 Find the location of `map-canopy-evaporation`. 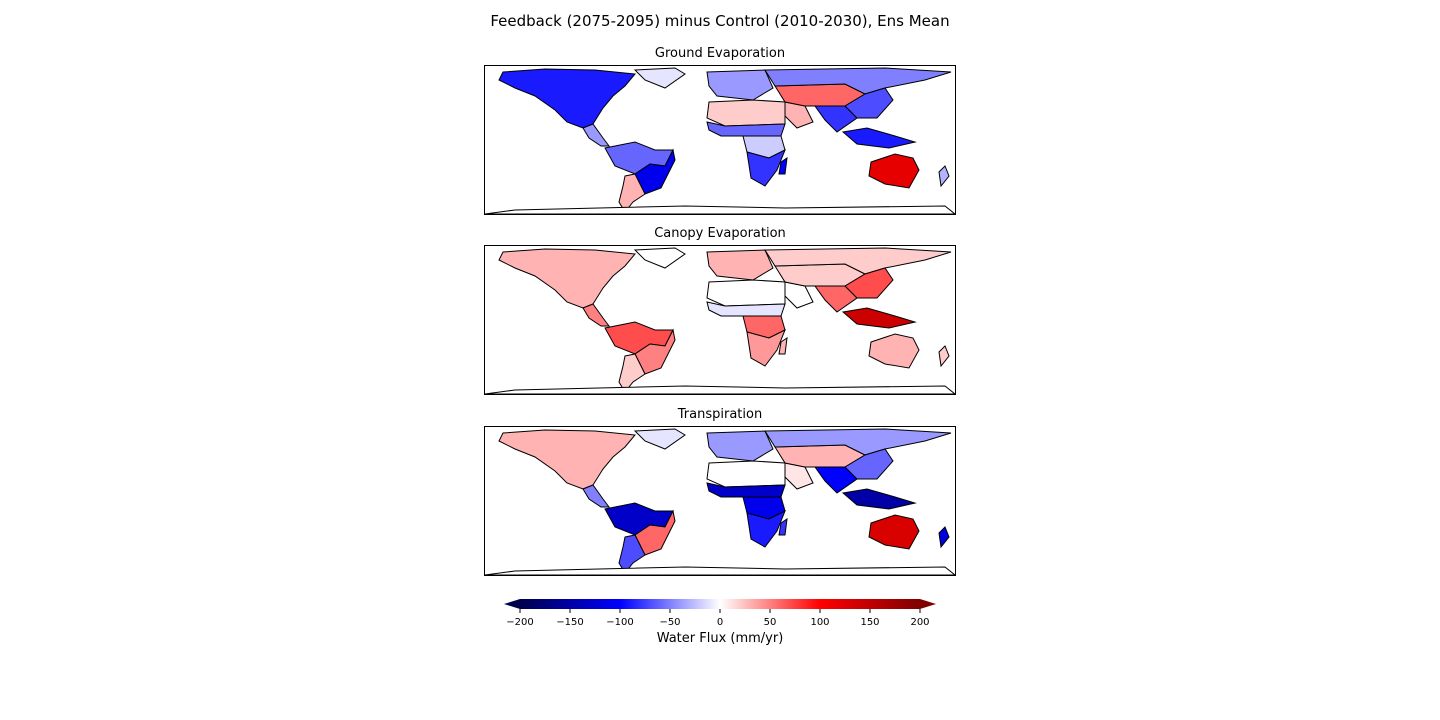

map-canopy-evaporation is located at coordinates (720, 320).